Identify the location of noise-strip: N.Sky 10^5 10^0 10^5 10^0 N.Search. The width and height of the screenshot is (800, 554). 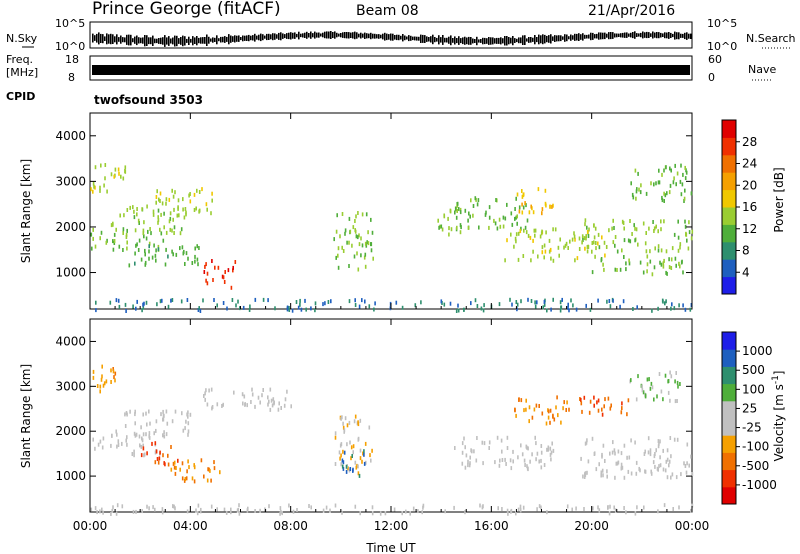
(401, 35).